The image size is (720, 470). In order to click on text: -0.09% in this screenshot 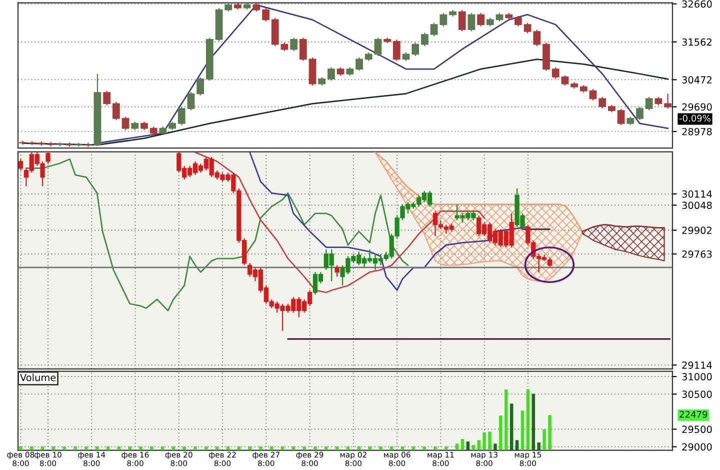, I will do `click(694, 118)`.